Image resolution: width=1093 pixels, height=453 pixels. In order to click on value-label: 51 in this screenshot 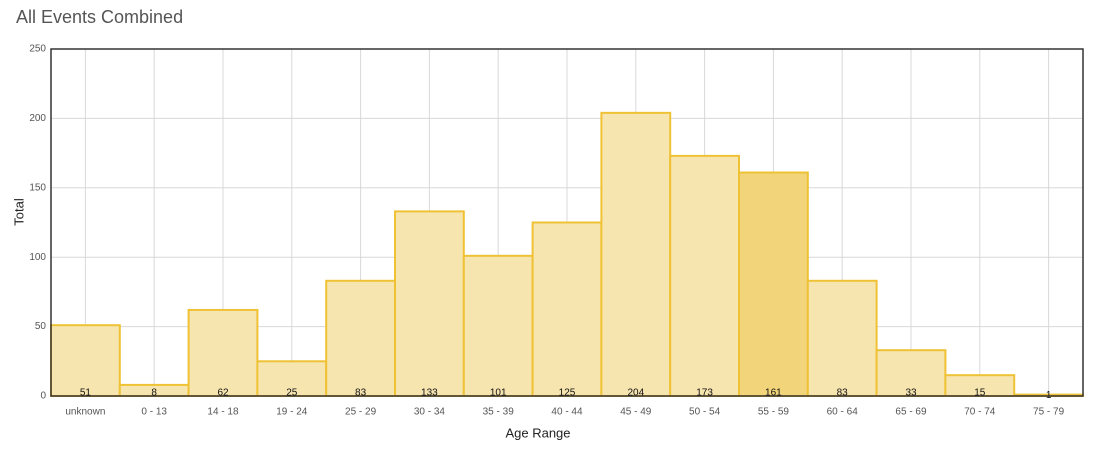, I will do `click(86, 393)`.